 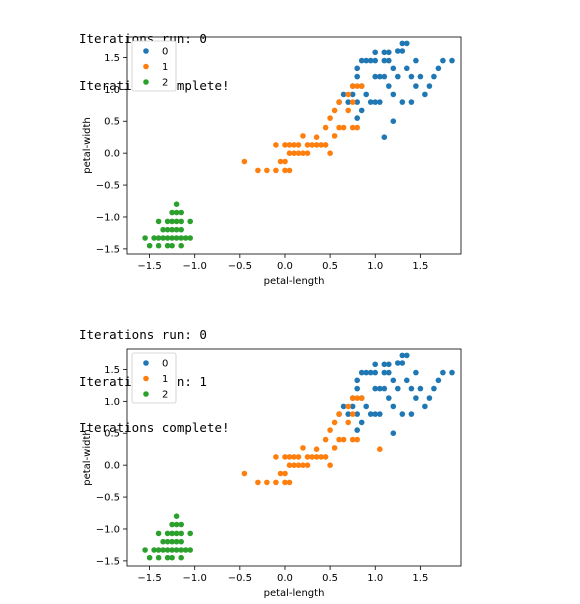 I want to click on y-tick-label: −1.5, so click(x=108, y=561).